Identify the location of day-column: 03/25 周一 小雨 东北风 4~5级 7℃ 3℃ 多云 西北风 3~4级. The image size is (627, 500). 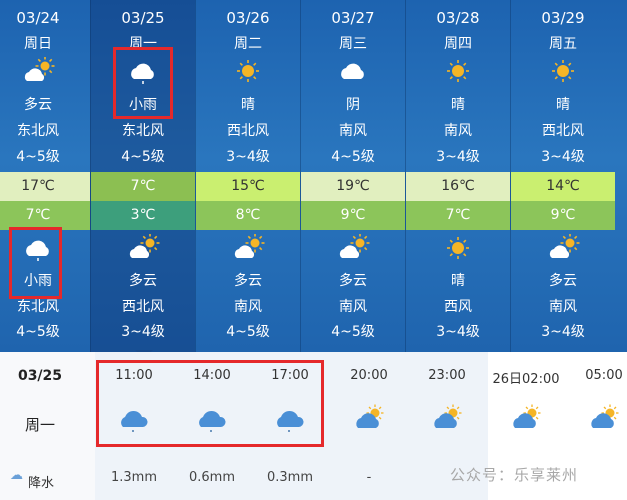
(142, 176).